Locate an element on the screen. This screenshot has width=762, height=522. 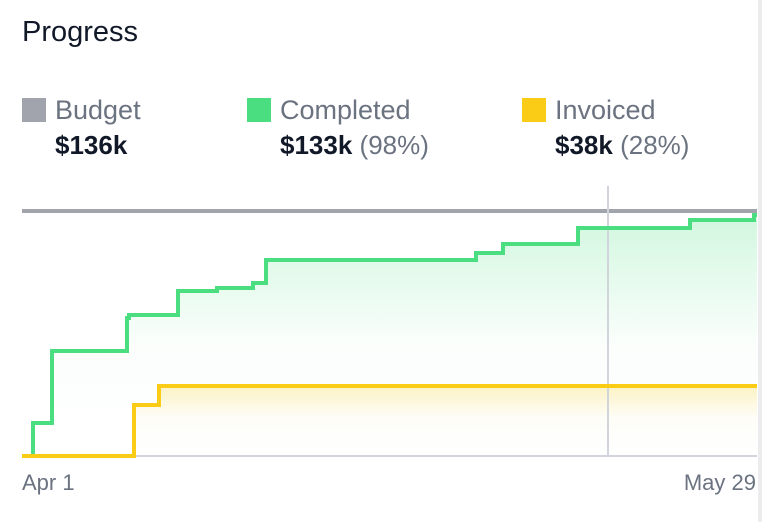
invoiced-line is located at coordinates (389, 421).